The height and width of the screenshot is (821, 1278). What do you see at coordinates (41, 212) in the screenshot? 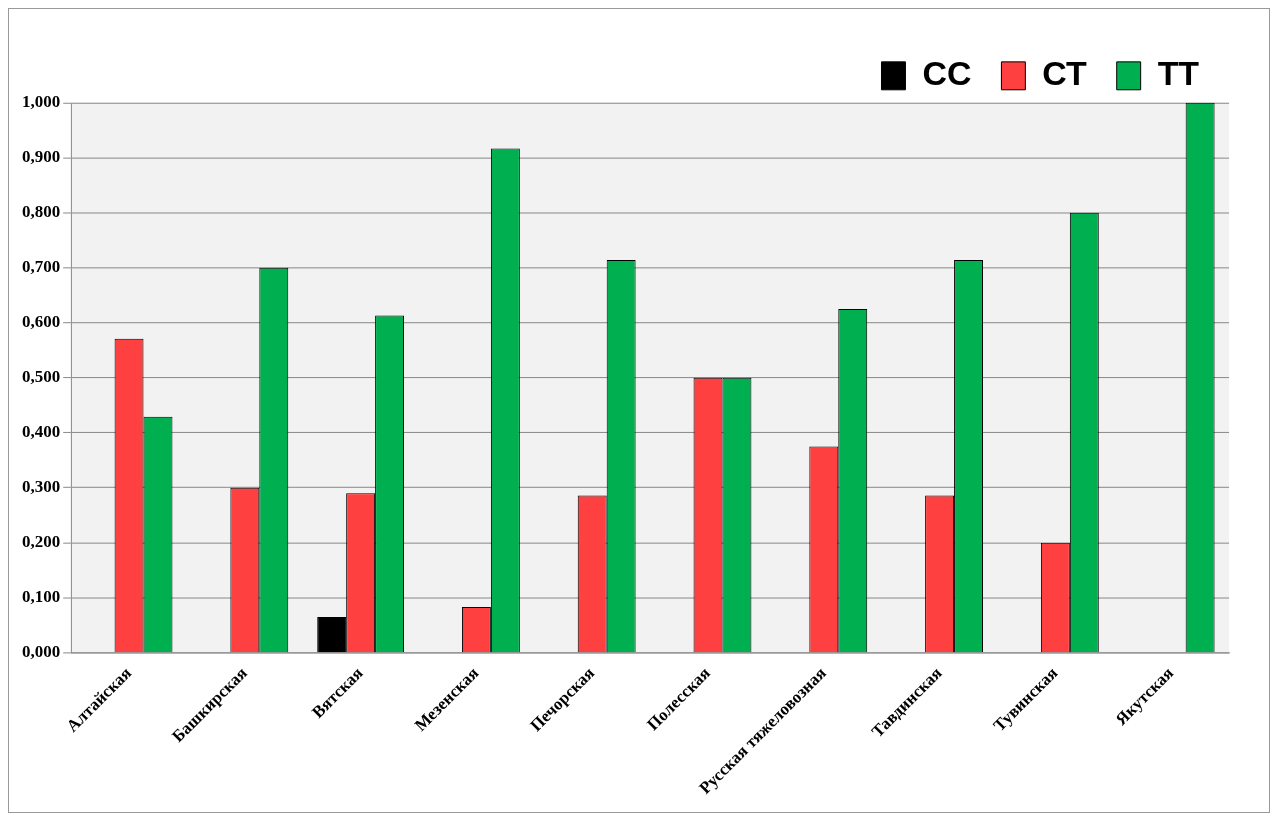
I see `y-tick-label: 0,800` at bounding box center [41, 212].